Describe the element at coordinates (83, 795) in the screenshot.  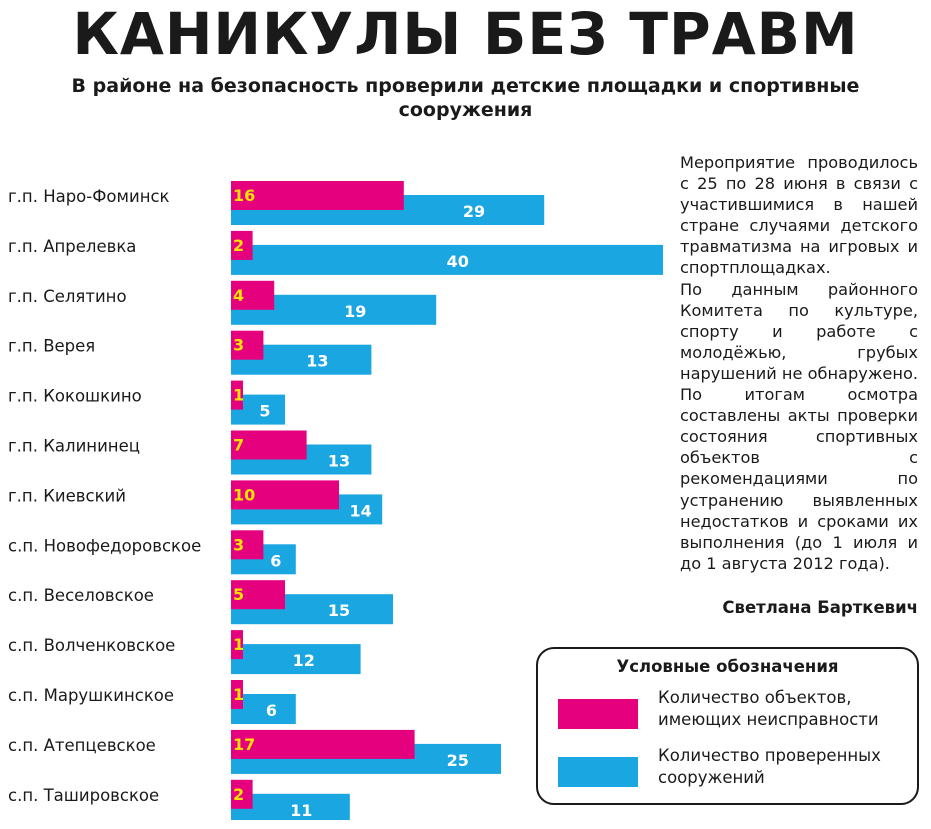
I see `category-label: с.п. Ташировское` at that location.